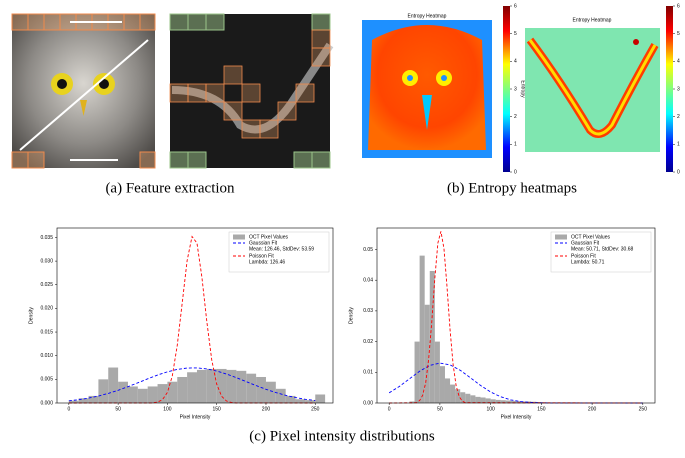 This screenshot has width=685, height=458. Describe the element at coordinates (588, 262) in the screenshot. I see `legend-detail: Lambda: 50.71` at that location.